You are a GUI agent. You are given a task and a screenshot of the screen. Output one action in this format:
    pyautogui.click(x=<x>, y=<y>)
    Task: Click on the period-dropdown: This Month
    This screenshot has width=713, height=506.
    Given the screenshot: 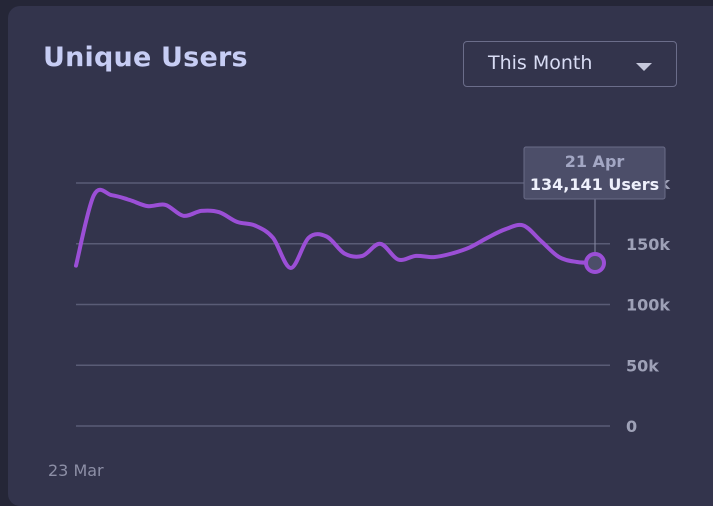 What is the action you would take?
    pyautogui.click(x=570, y=64)
    